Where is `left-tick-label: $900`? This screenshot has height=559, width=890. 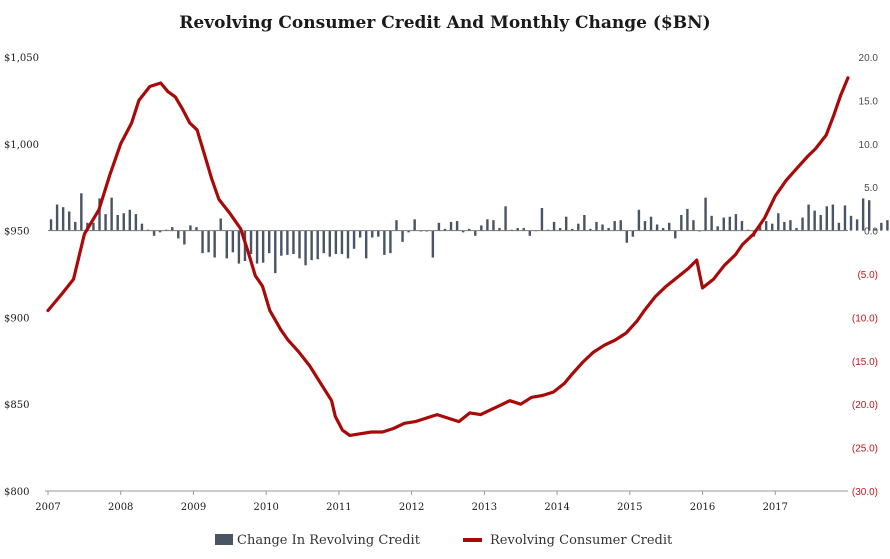 left-tick-label: $900 is located at coordinates (16, 318).